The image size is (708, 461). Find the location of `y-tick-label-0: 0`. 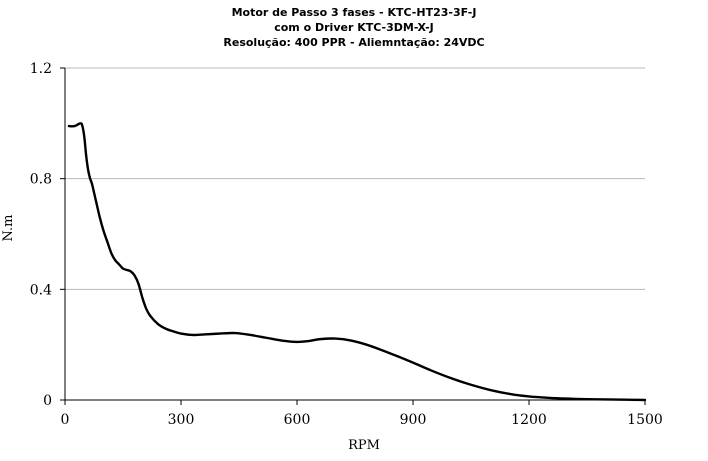

y-tick-label-0: 0 is located at coordinates (47, 401).